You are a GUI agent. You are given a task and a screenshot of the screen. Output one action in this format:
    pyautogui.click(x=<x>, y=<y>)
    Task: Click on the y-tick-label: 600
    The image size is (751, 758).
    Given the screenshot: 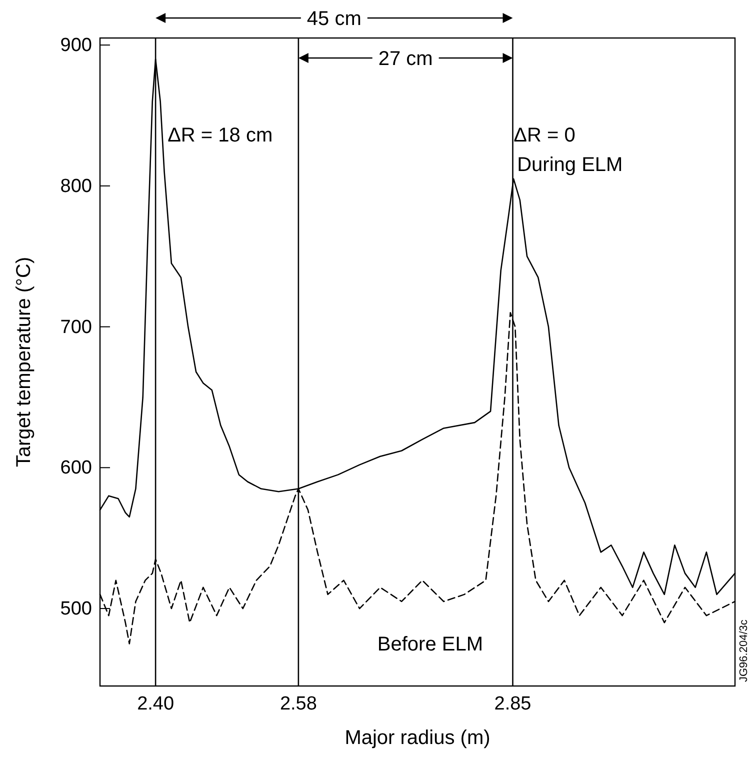 What is the action you would take?
    pyautogui.click(x=76, y=468)
    